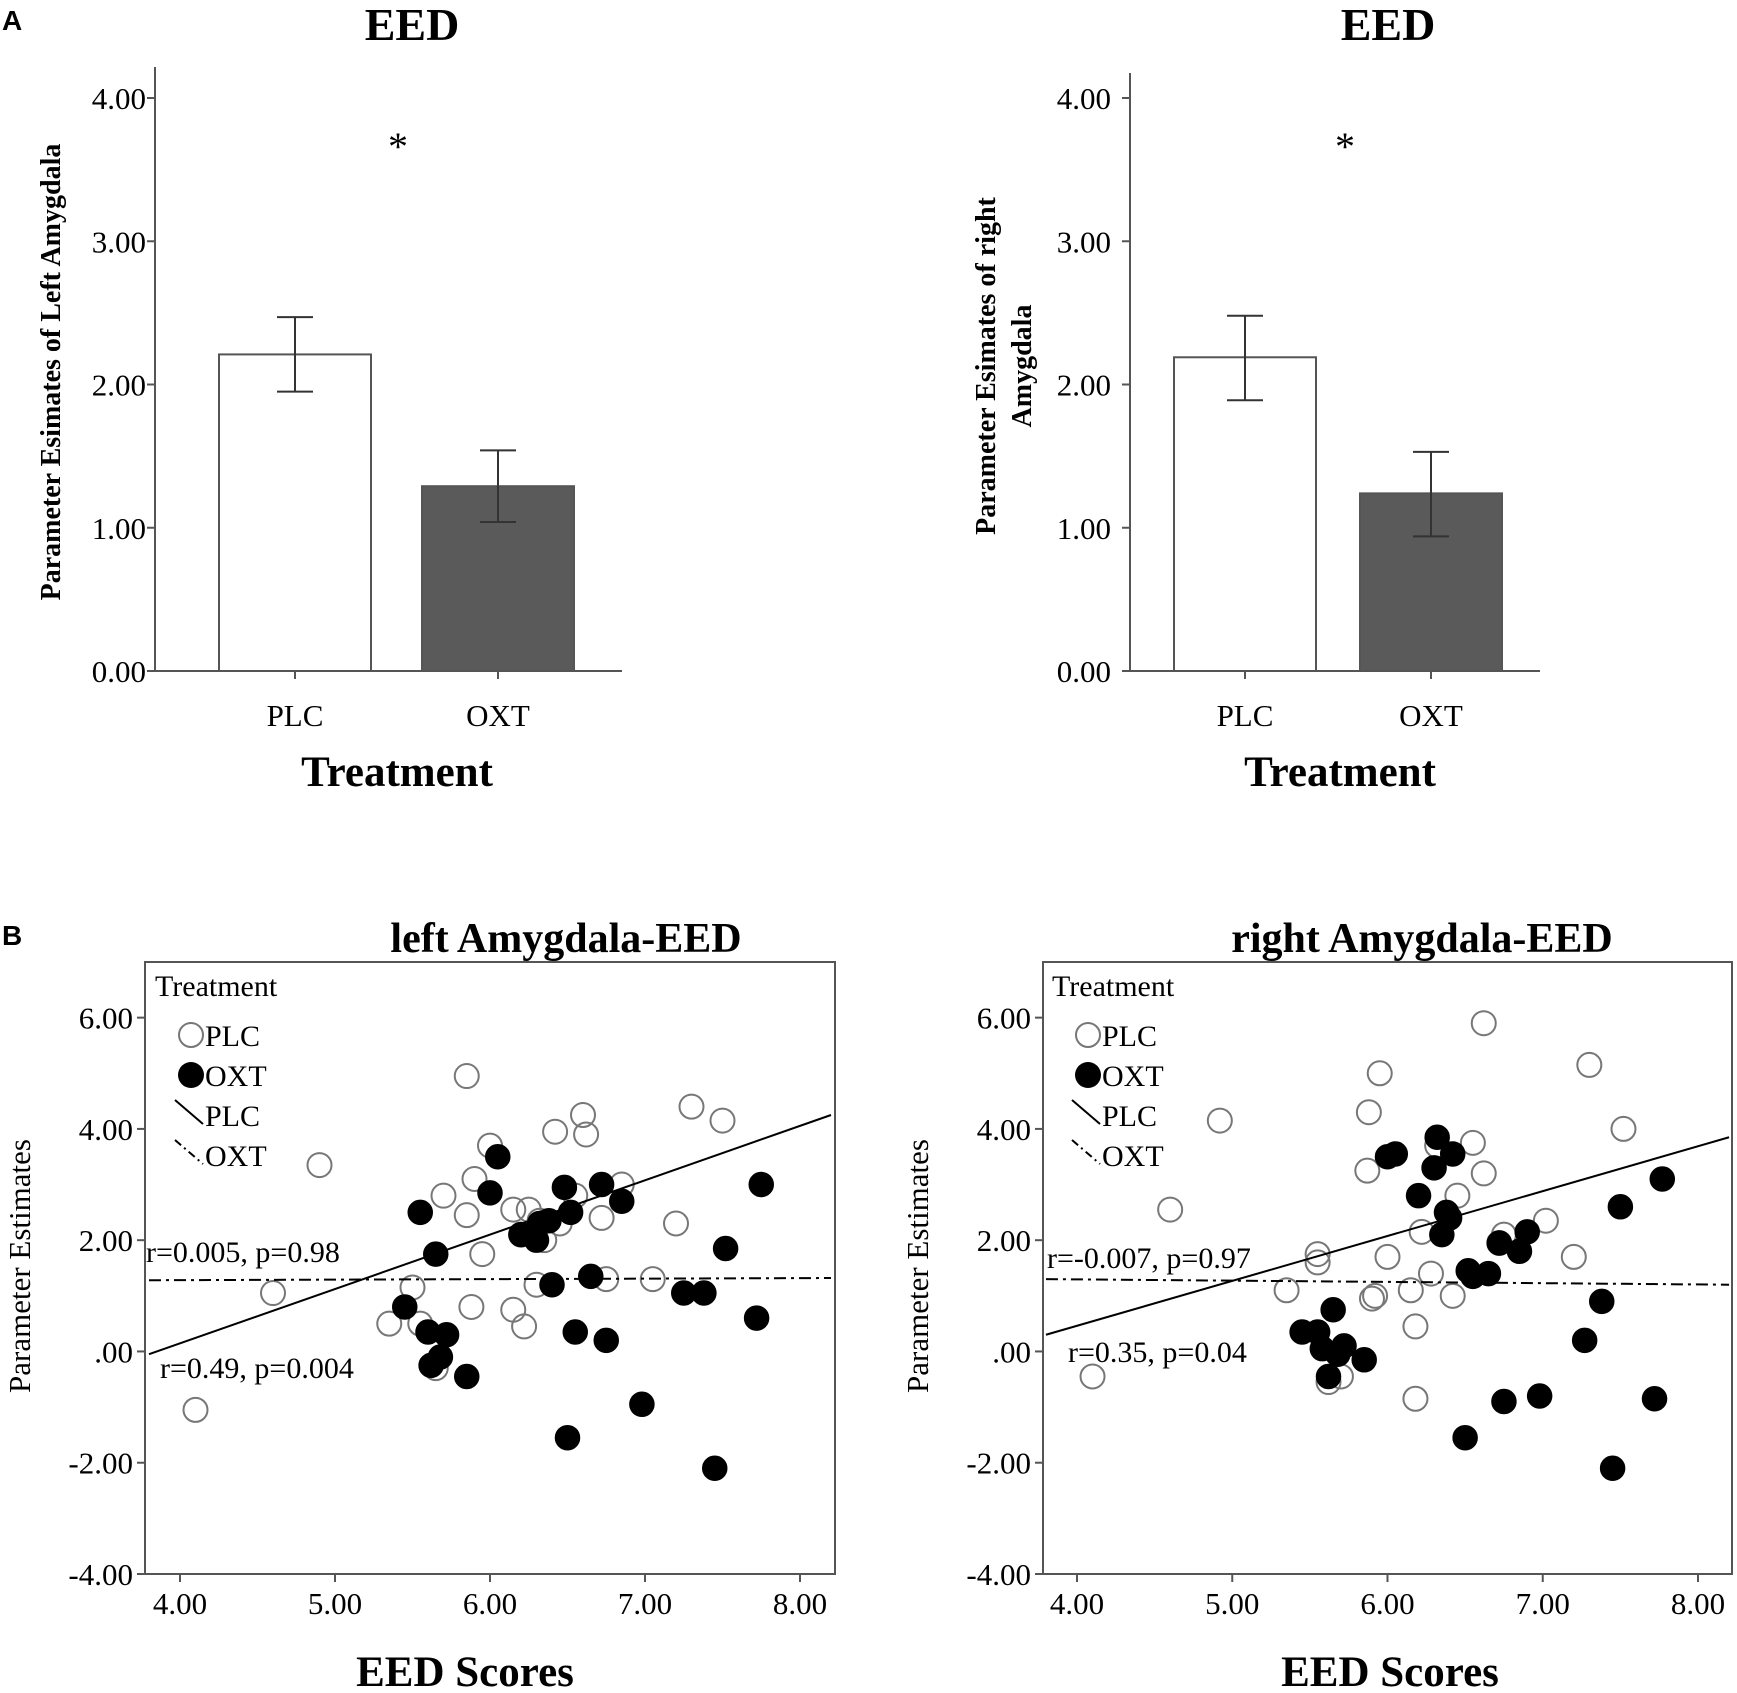  I want to click on legend-label-plc-fit: PLC, so click(232, 1116).